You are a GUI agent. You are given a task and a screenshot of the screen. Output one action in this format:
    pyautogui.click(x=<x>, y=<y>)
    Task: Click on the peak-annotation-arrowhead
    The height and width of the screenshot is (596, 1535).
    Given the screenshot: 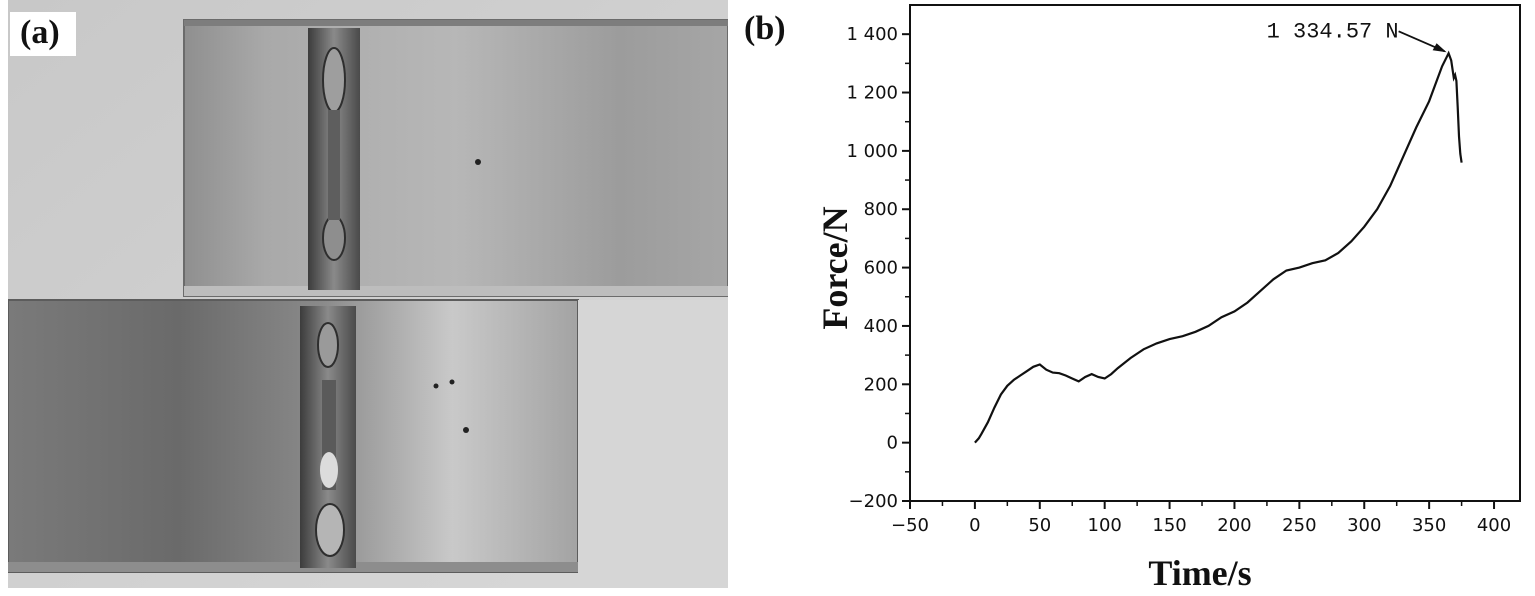 What is the action you would take?
    pyautogui.click(x=1439, y=48)
    